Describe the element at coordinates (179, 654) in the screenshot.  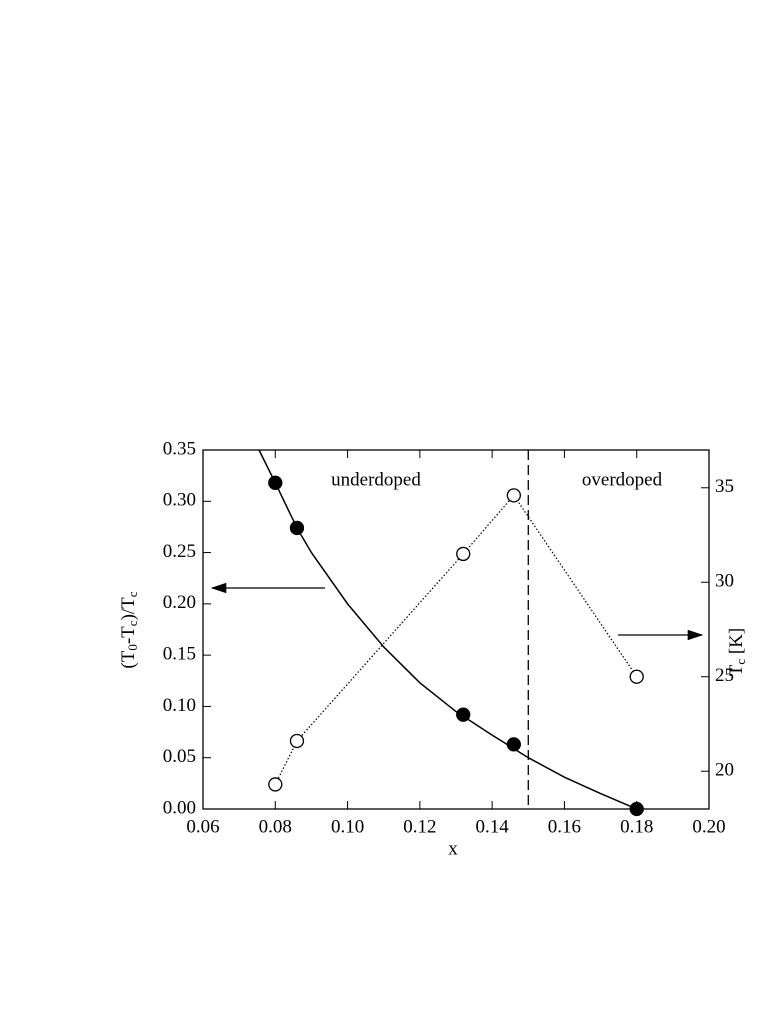
I see `y-tick-label: 0.15` at that location.